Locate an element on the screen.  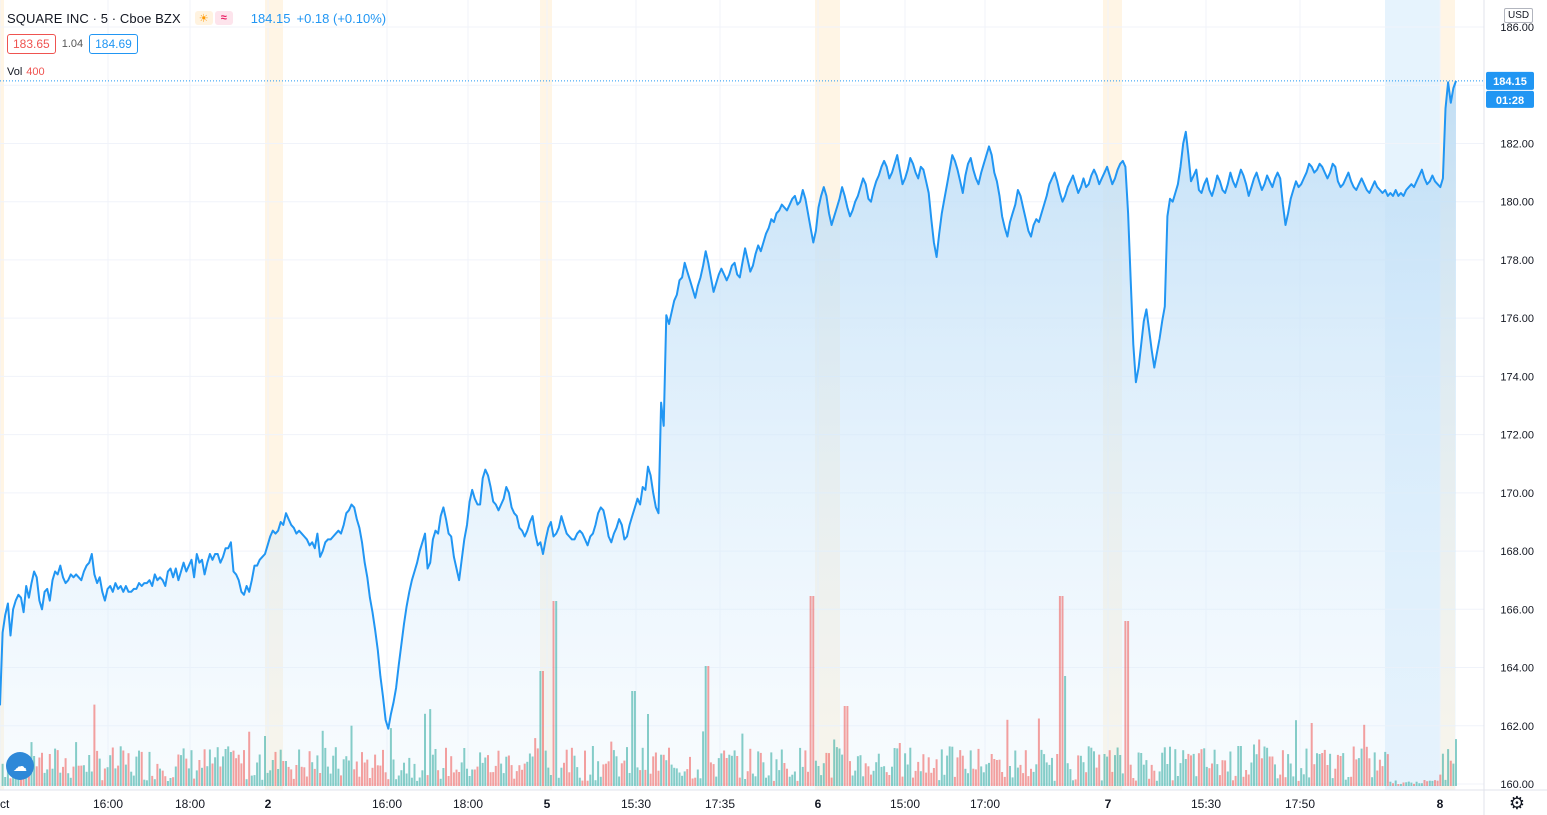
logo-icon: ☁ is located at coordinates (20, 766).